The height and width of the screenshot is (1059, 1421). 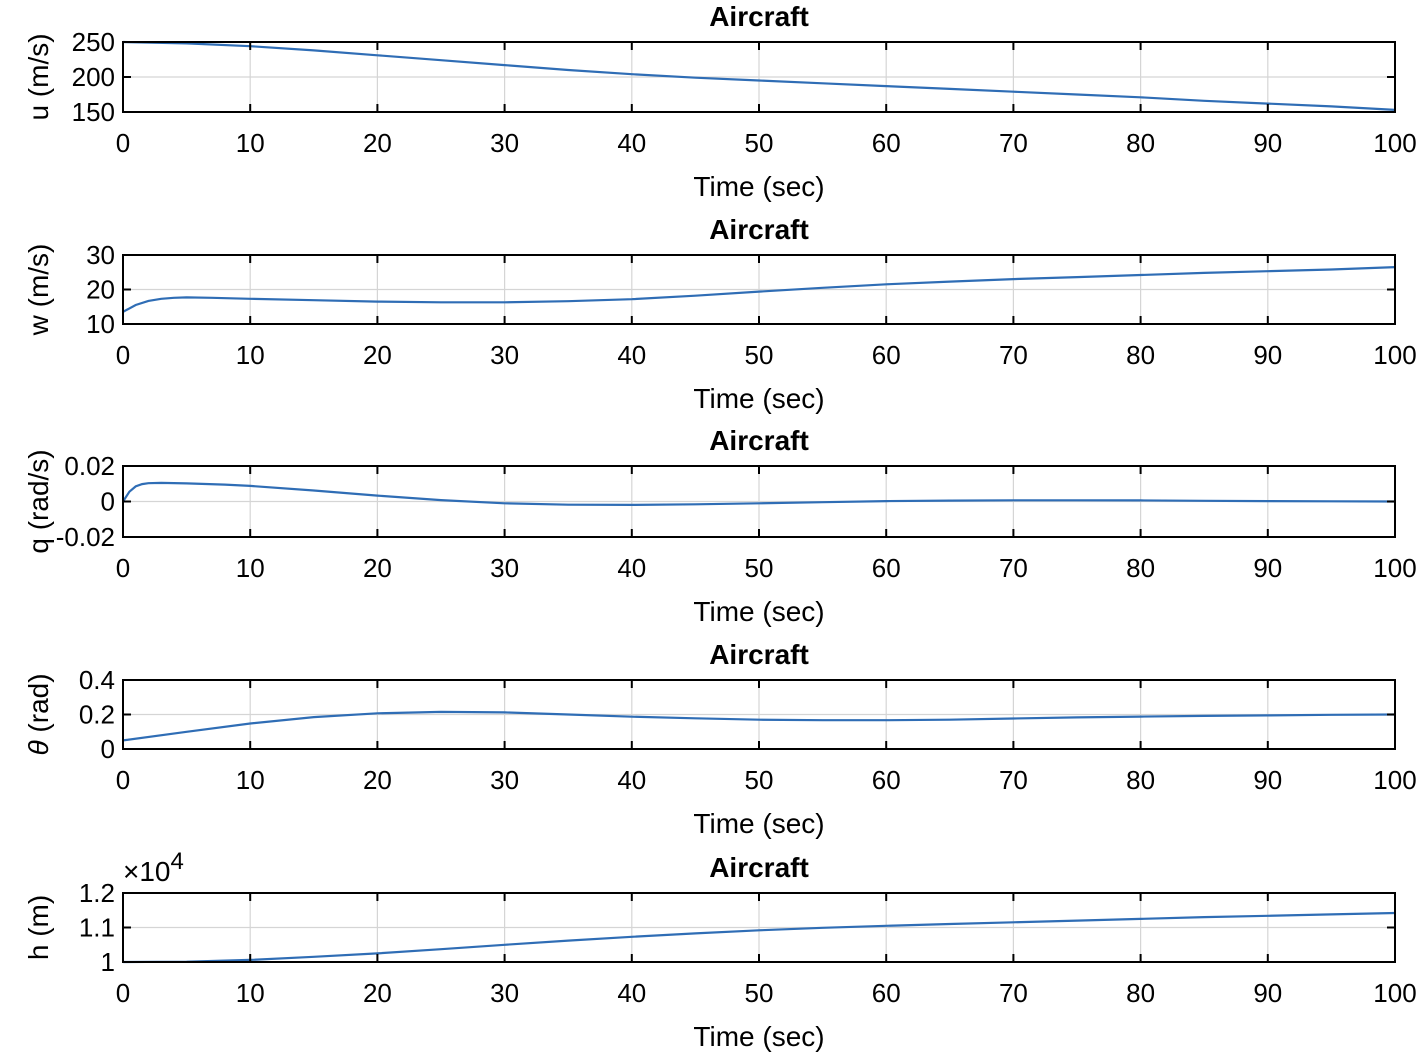 What do you see at coordinates (100, 290) in the screenshot?
I see `y-tick-label: 20` at bounding box center [100, 290].